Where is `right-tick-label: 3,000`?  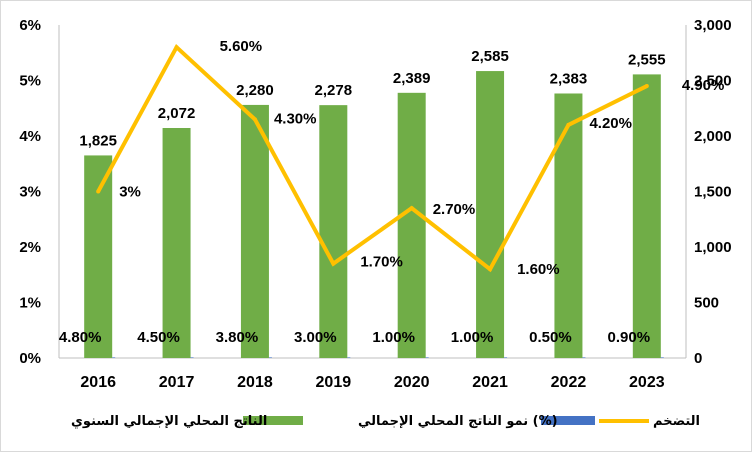 right-tick-label: 3,000 is located at coordinates (713, 25).